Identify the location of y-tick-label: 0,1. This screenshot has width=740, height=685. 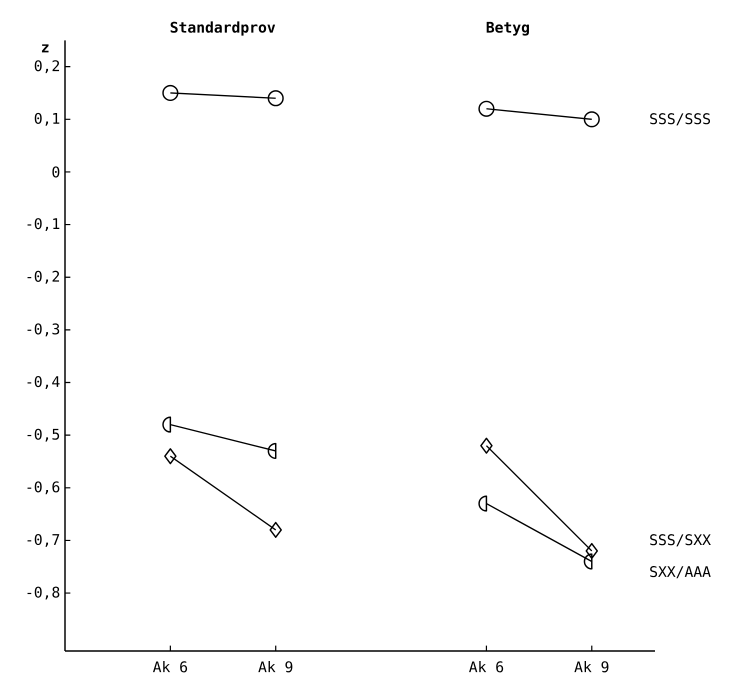
(47, 119).